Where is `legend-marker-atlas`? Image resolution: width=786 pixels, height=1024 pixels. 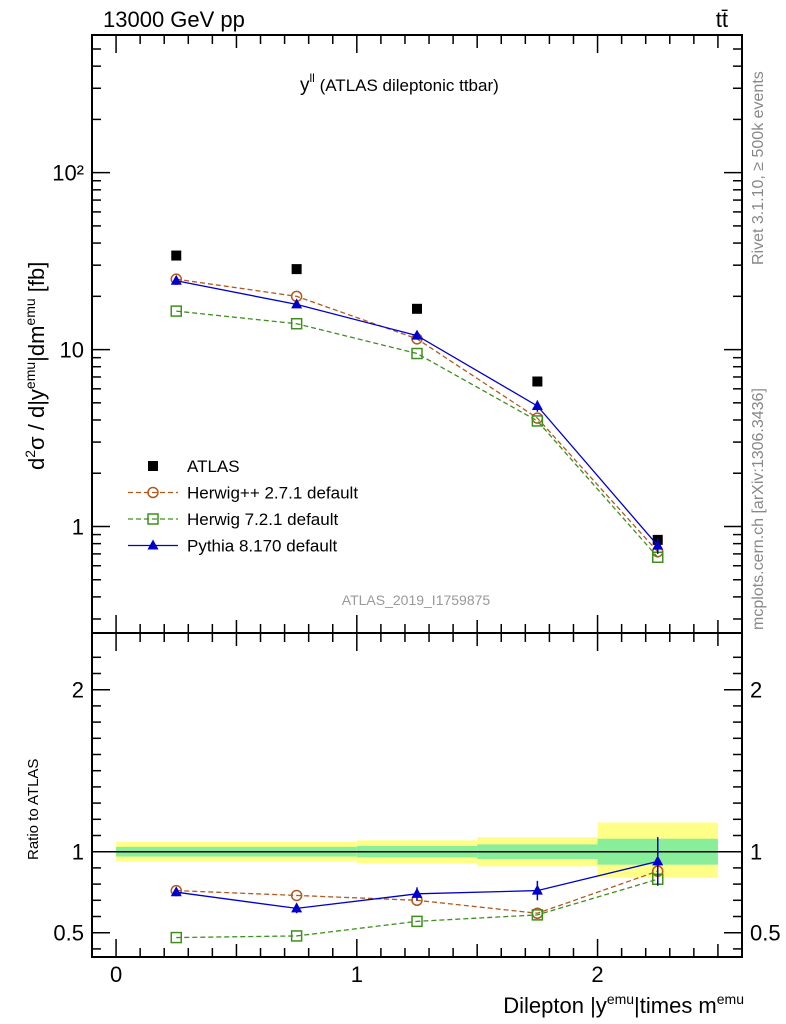
legend-marker-atlas is located at coordinates (153, 466).